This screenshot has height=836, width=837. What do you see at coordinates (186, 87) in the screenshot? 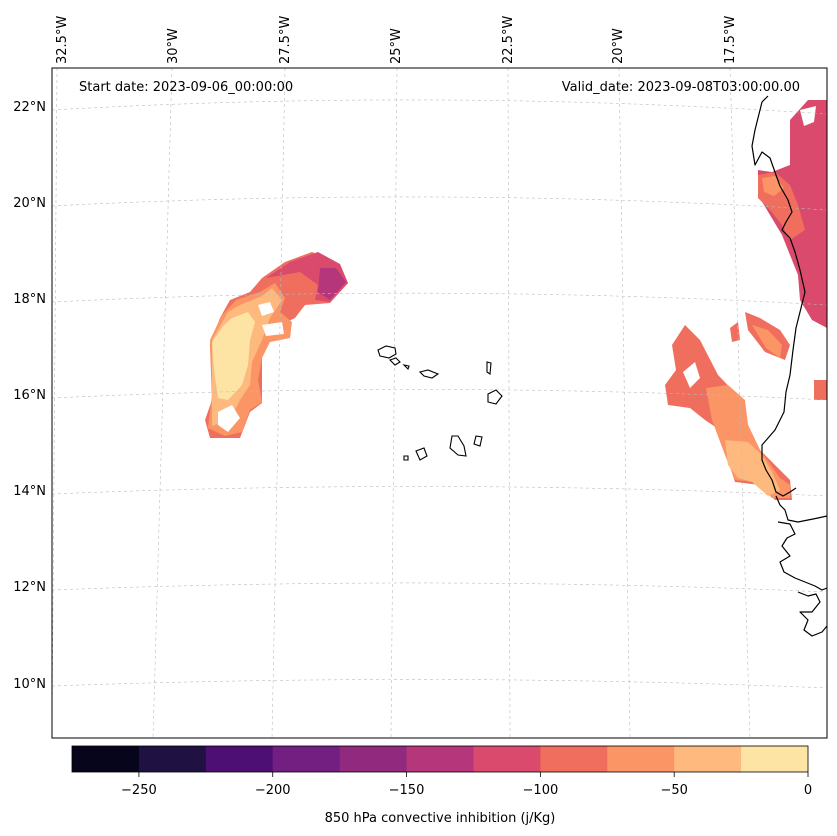
I see `start-date-label: Start date: 2023-09-06_00:00:00` at bounding box center [186, 87].